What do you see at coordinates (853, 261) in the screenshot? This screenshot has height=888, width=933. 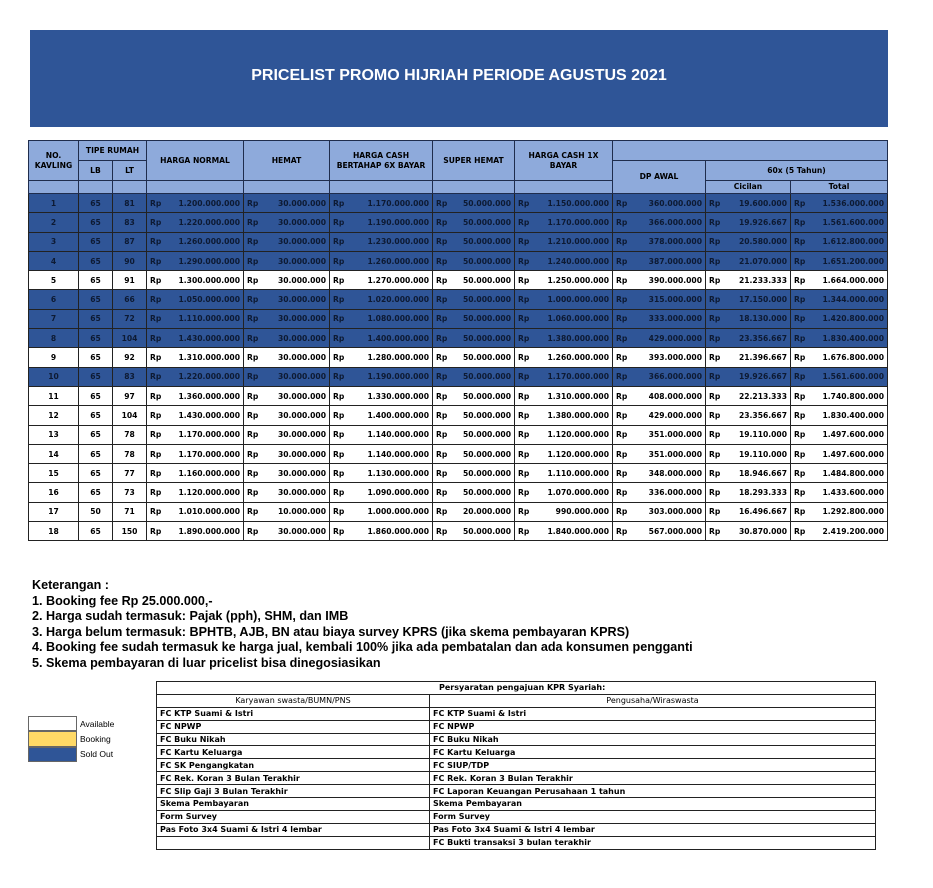 I see `amount: 1.651.200.000` at bounding box center [853, 261].